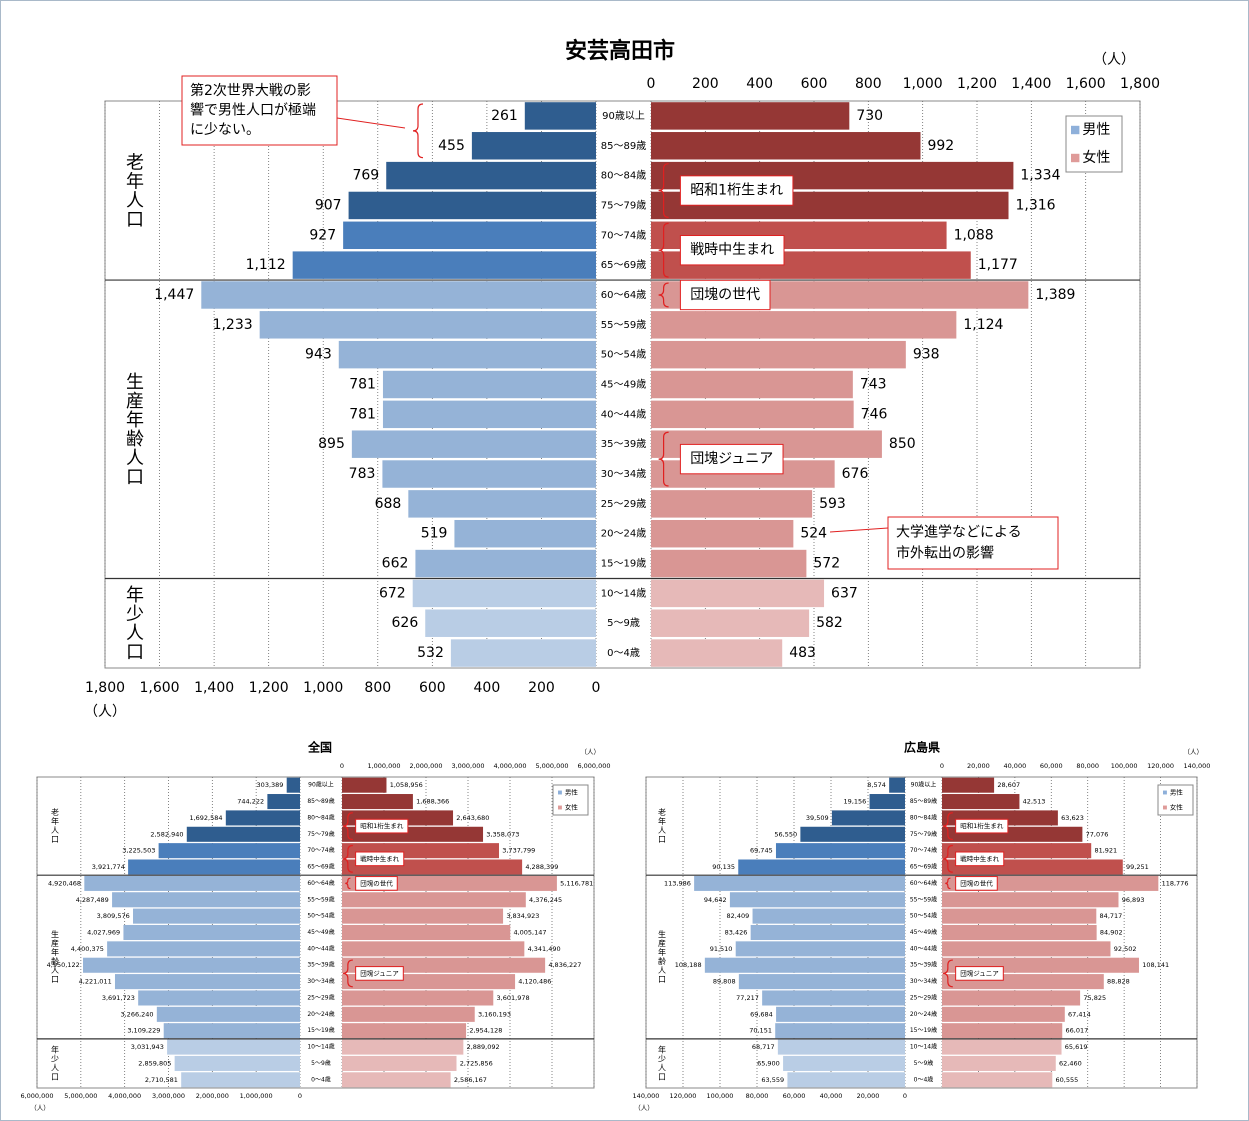 The height and width of the screenshot is (1121, 1249). Describe the element at coordinates (923, 850) in the screenshot. I see `age-label: 70〜74歳` at that location.